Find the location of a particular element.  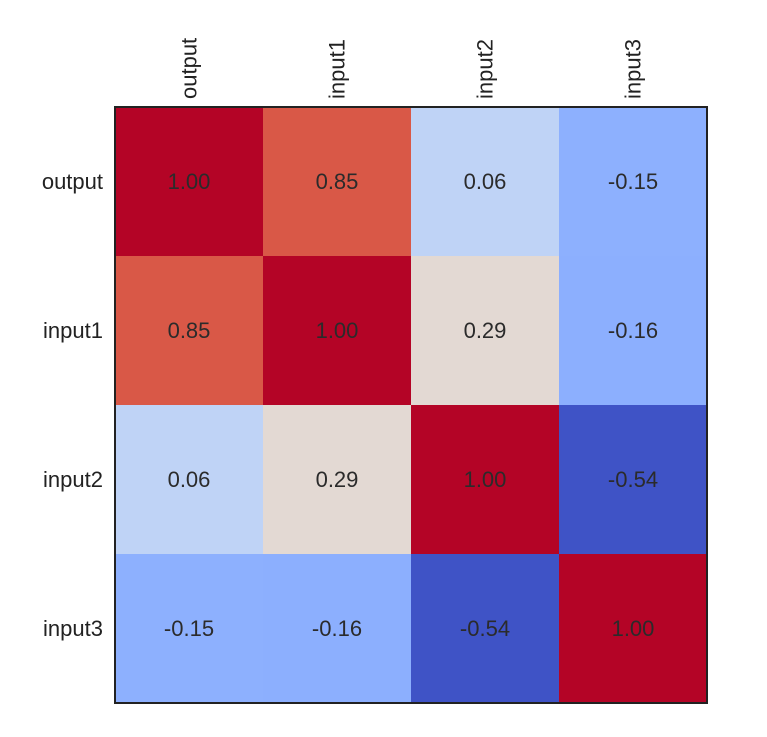

heatmap-cell-input2-output is located at coordinates (189, 479).